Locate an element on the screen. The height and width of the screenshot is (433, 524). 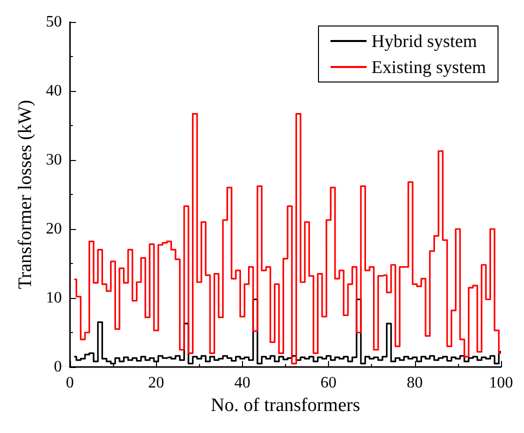
x-tick-label: 40 is located at coordinates (242, 383).